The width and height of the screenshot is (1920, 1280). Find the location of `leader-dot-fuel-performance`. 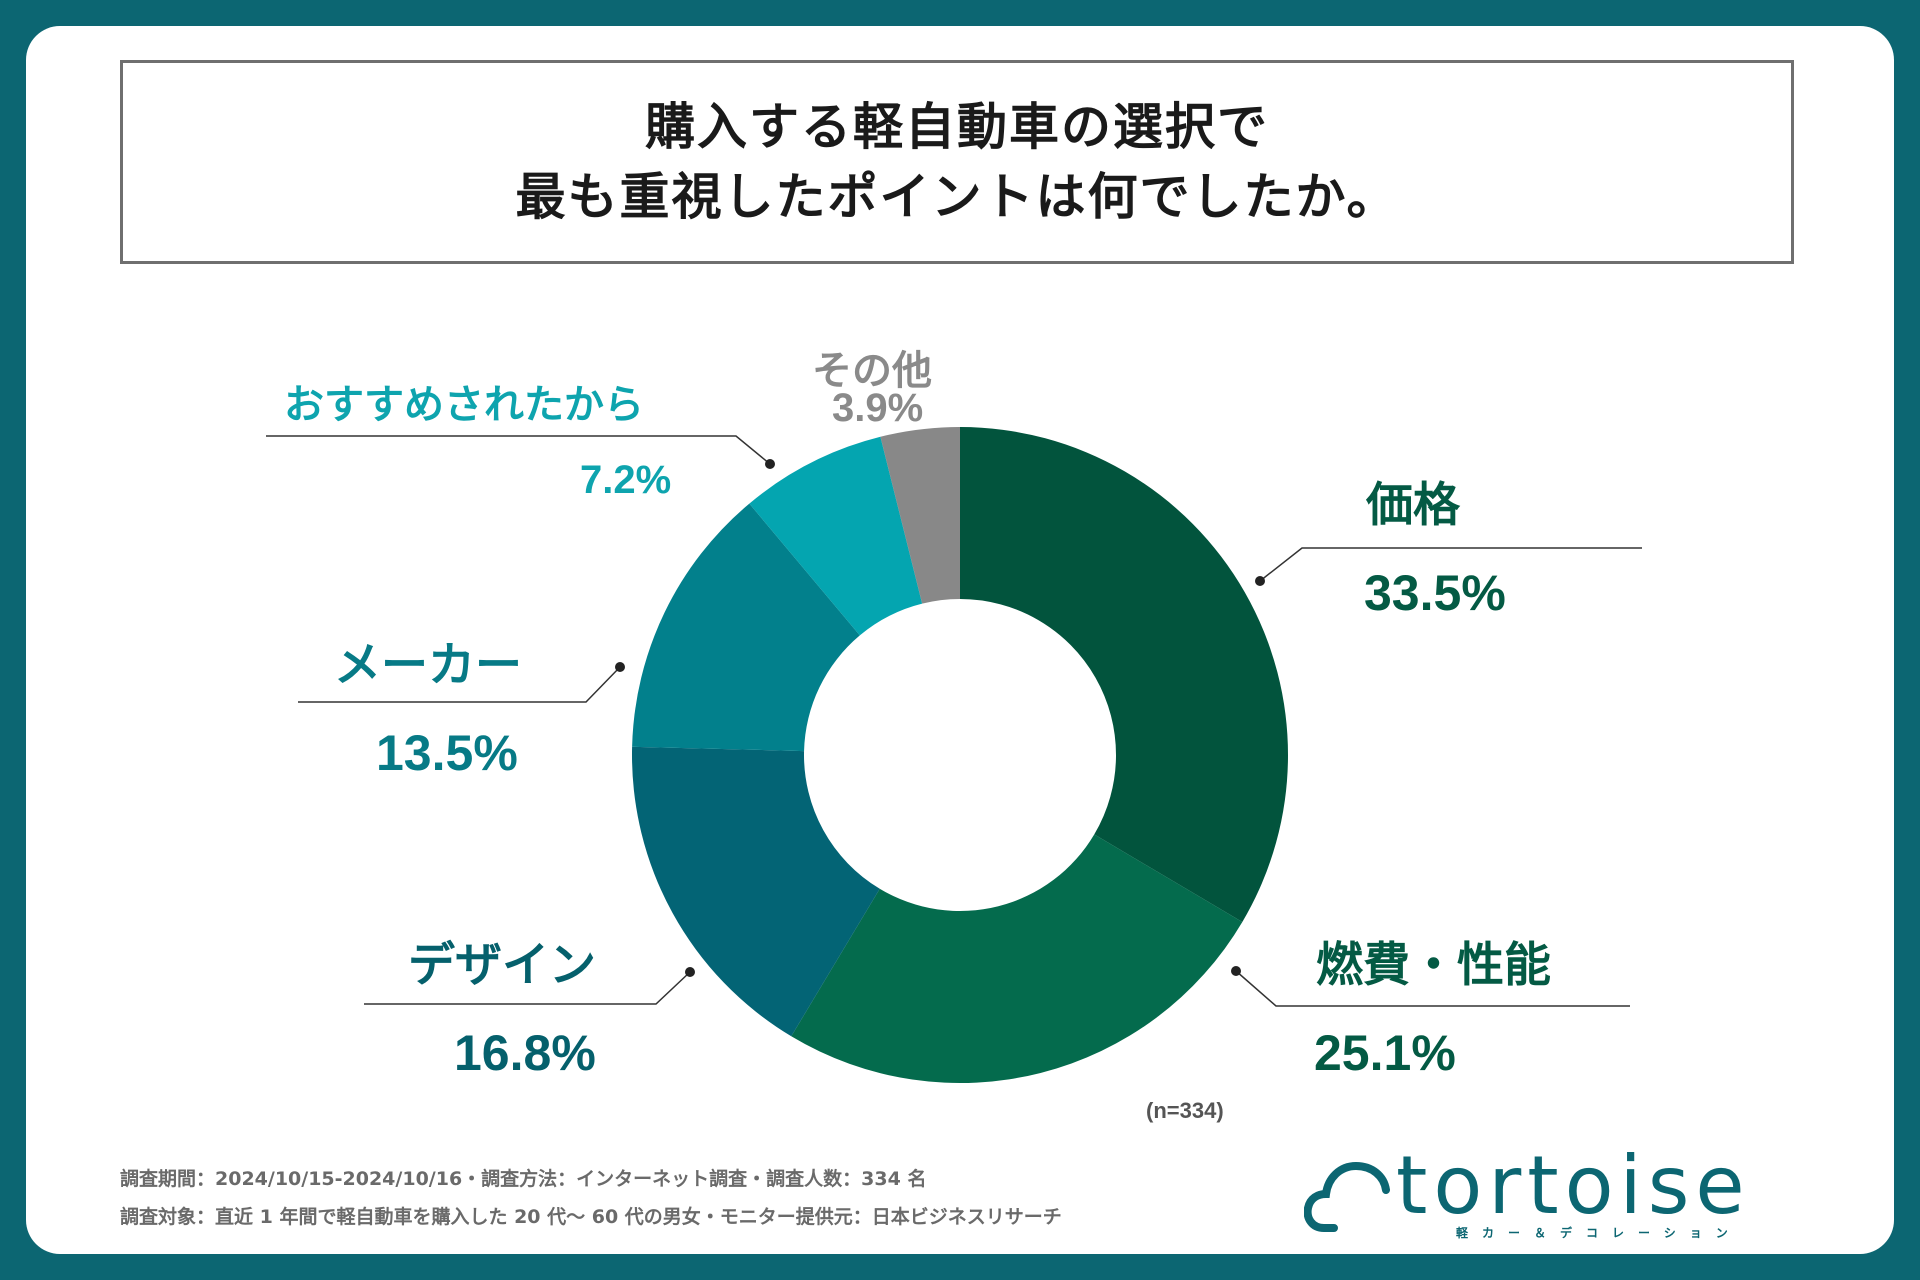

leader-dot-fuel-performance is located at coordinates (1236, 971).